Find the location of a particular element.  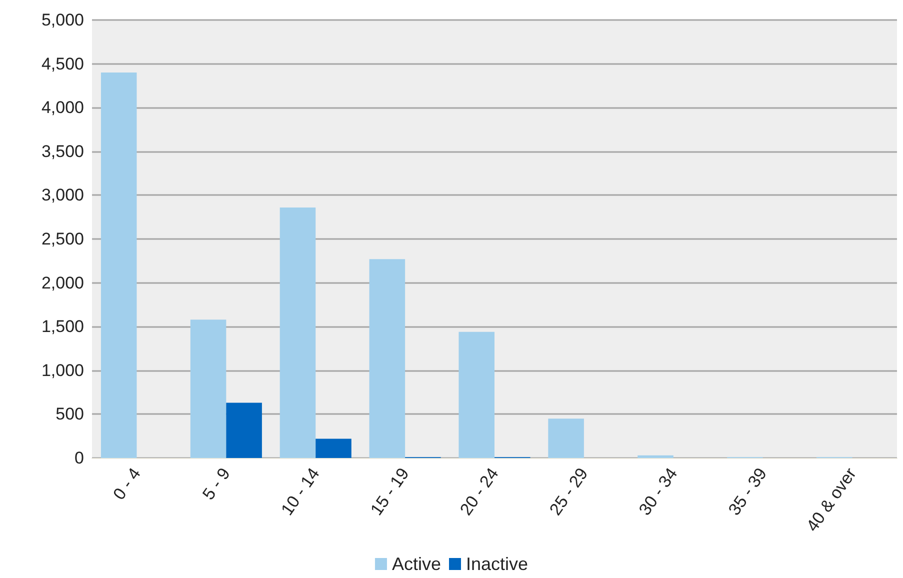

x-tick-label: 10 - 14 is located at coordinates (300, 491).